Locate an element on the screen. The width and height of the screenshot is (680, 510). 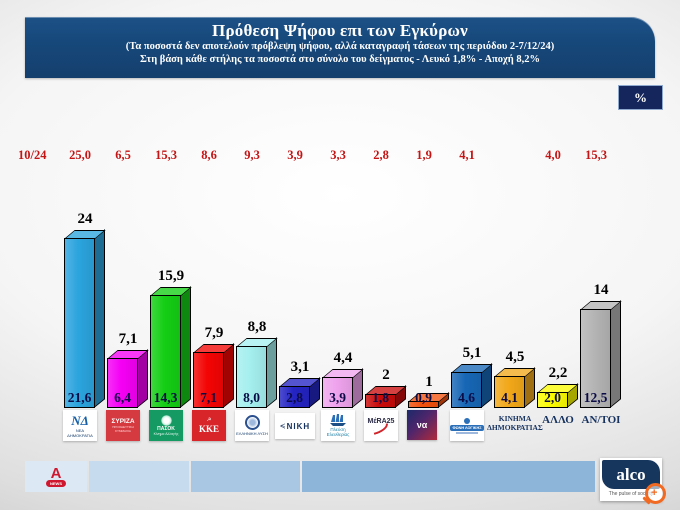
bar-value-niki: 3,1 is located at coordinates (300, 367).